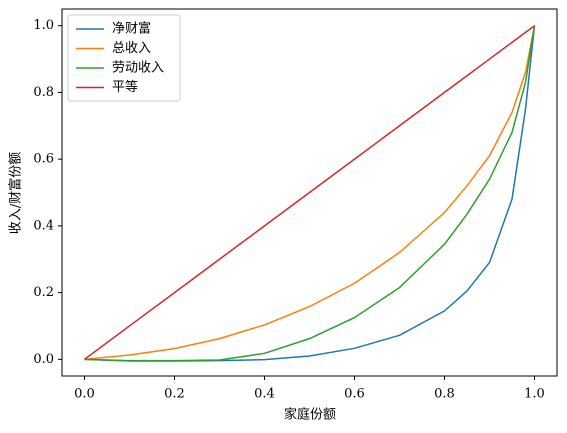  Describe the element at coordinates (43, 25) in the screenshot. I see `y-tick-label: 1.0` at that location.